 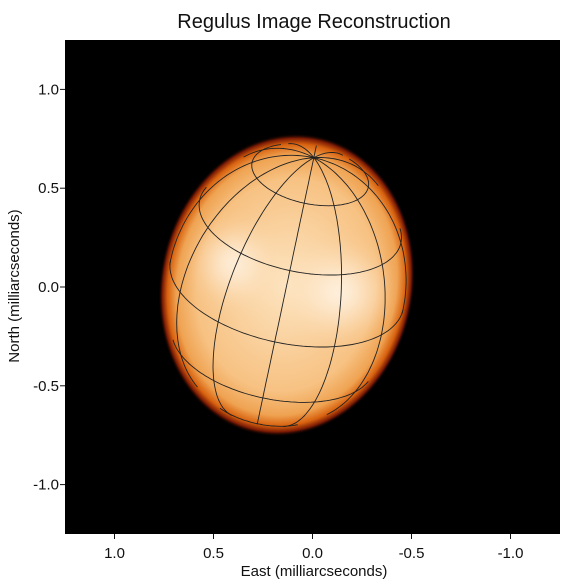 What do you see at coordinates (313, 22) in the screenshot?
I see `chart-title: Regulus Image Reconstruction` at bounding box center [313, 22].